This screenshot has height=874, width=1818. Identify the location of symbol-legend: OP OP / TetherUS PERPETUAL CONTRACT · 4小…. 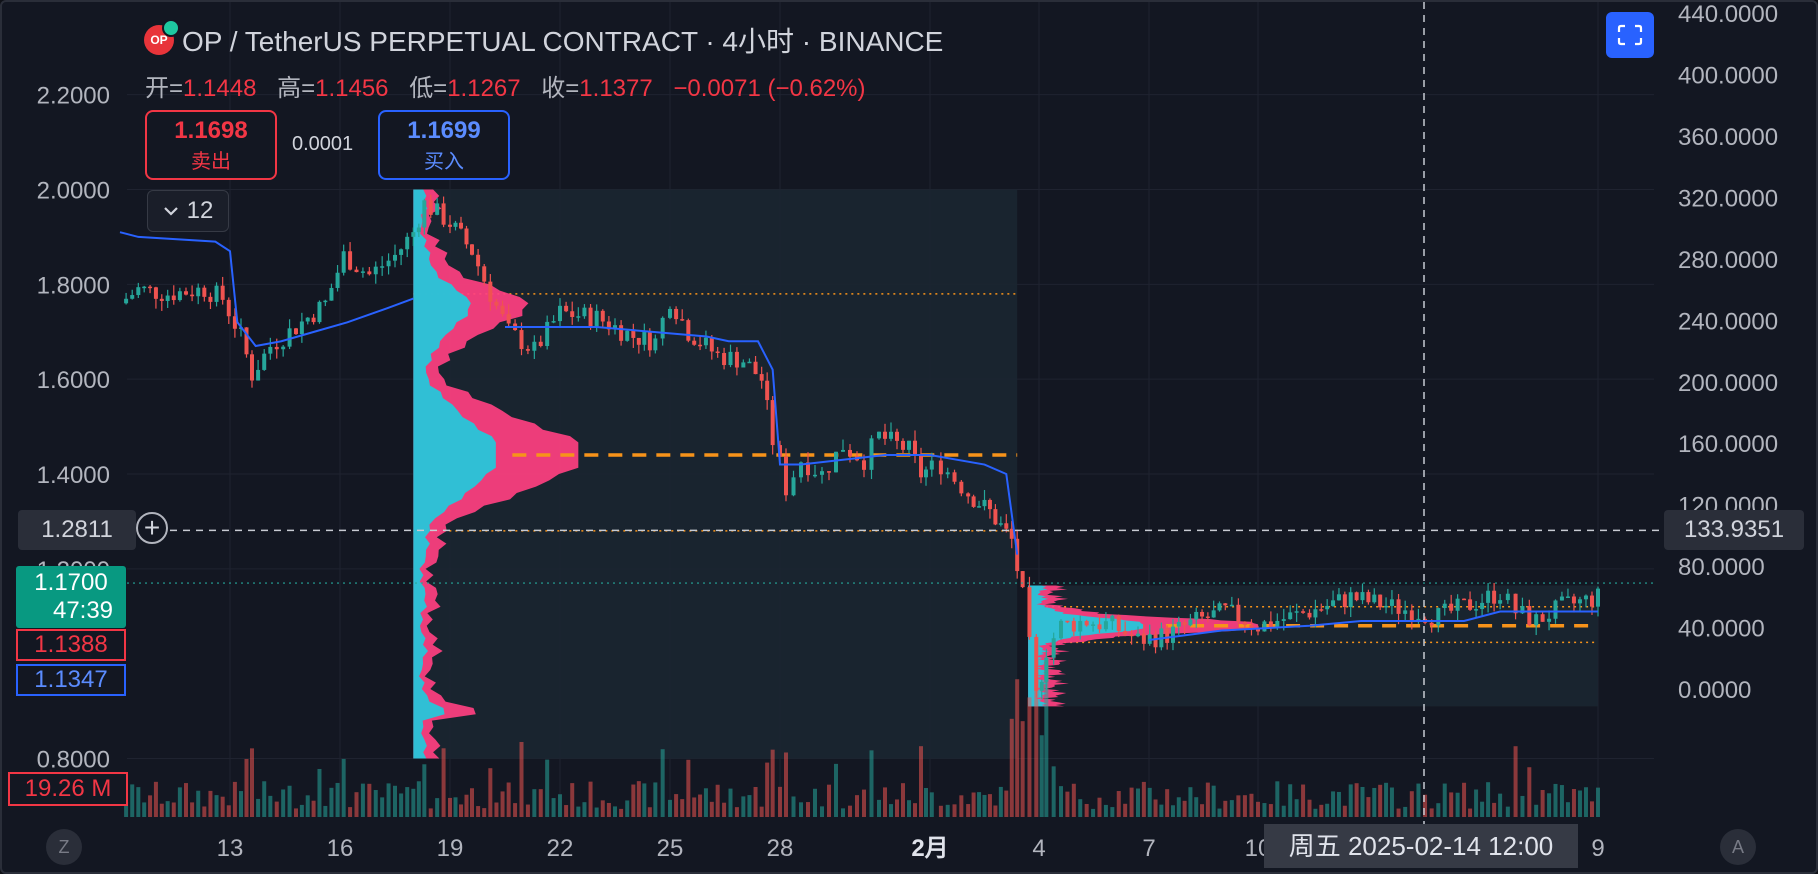
(544, 39).